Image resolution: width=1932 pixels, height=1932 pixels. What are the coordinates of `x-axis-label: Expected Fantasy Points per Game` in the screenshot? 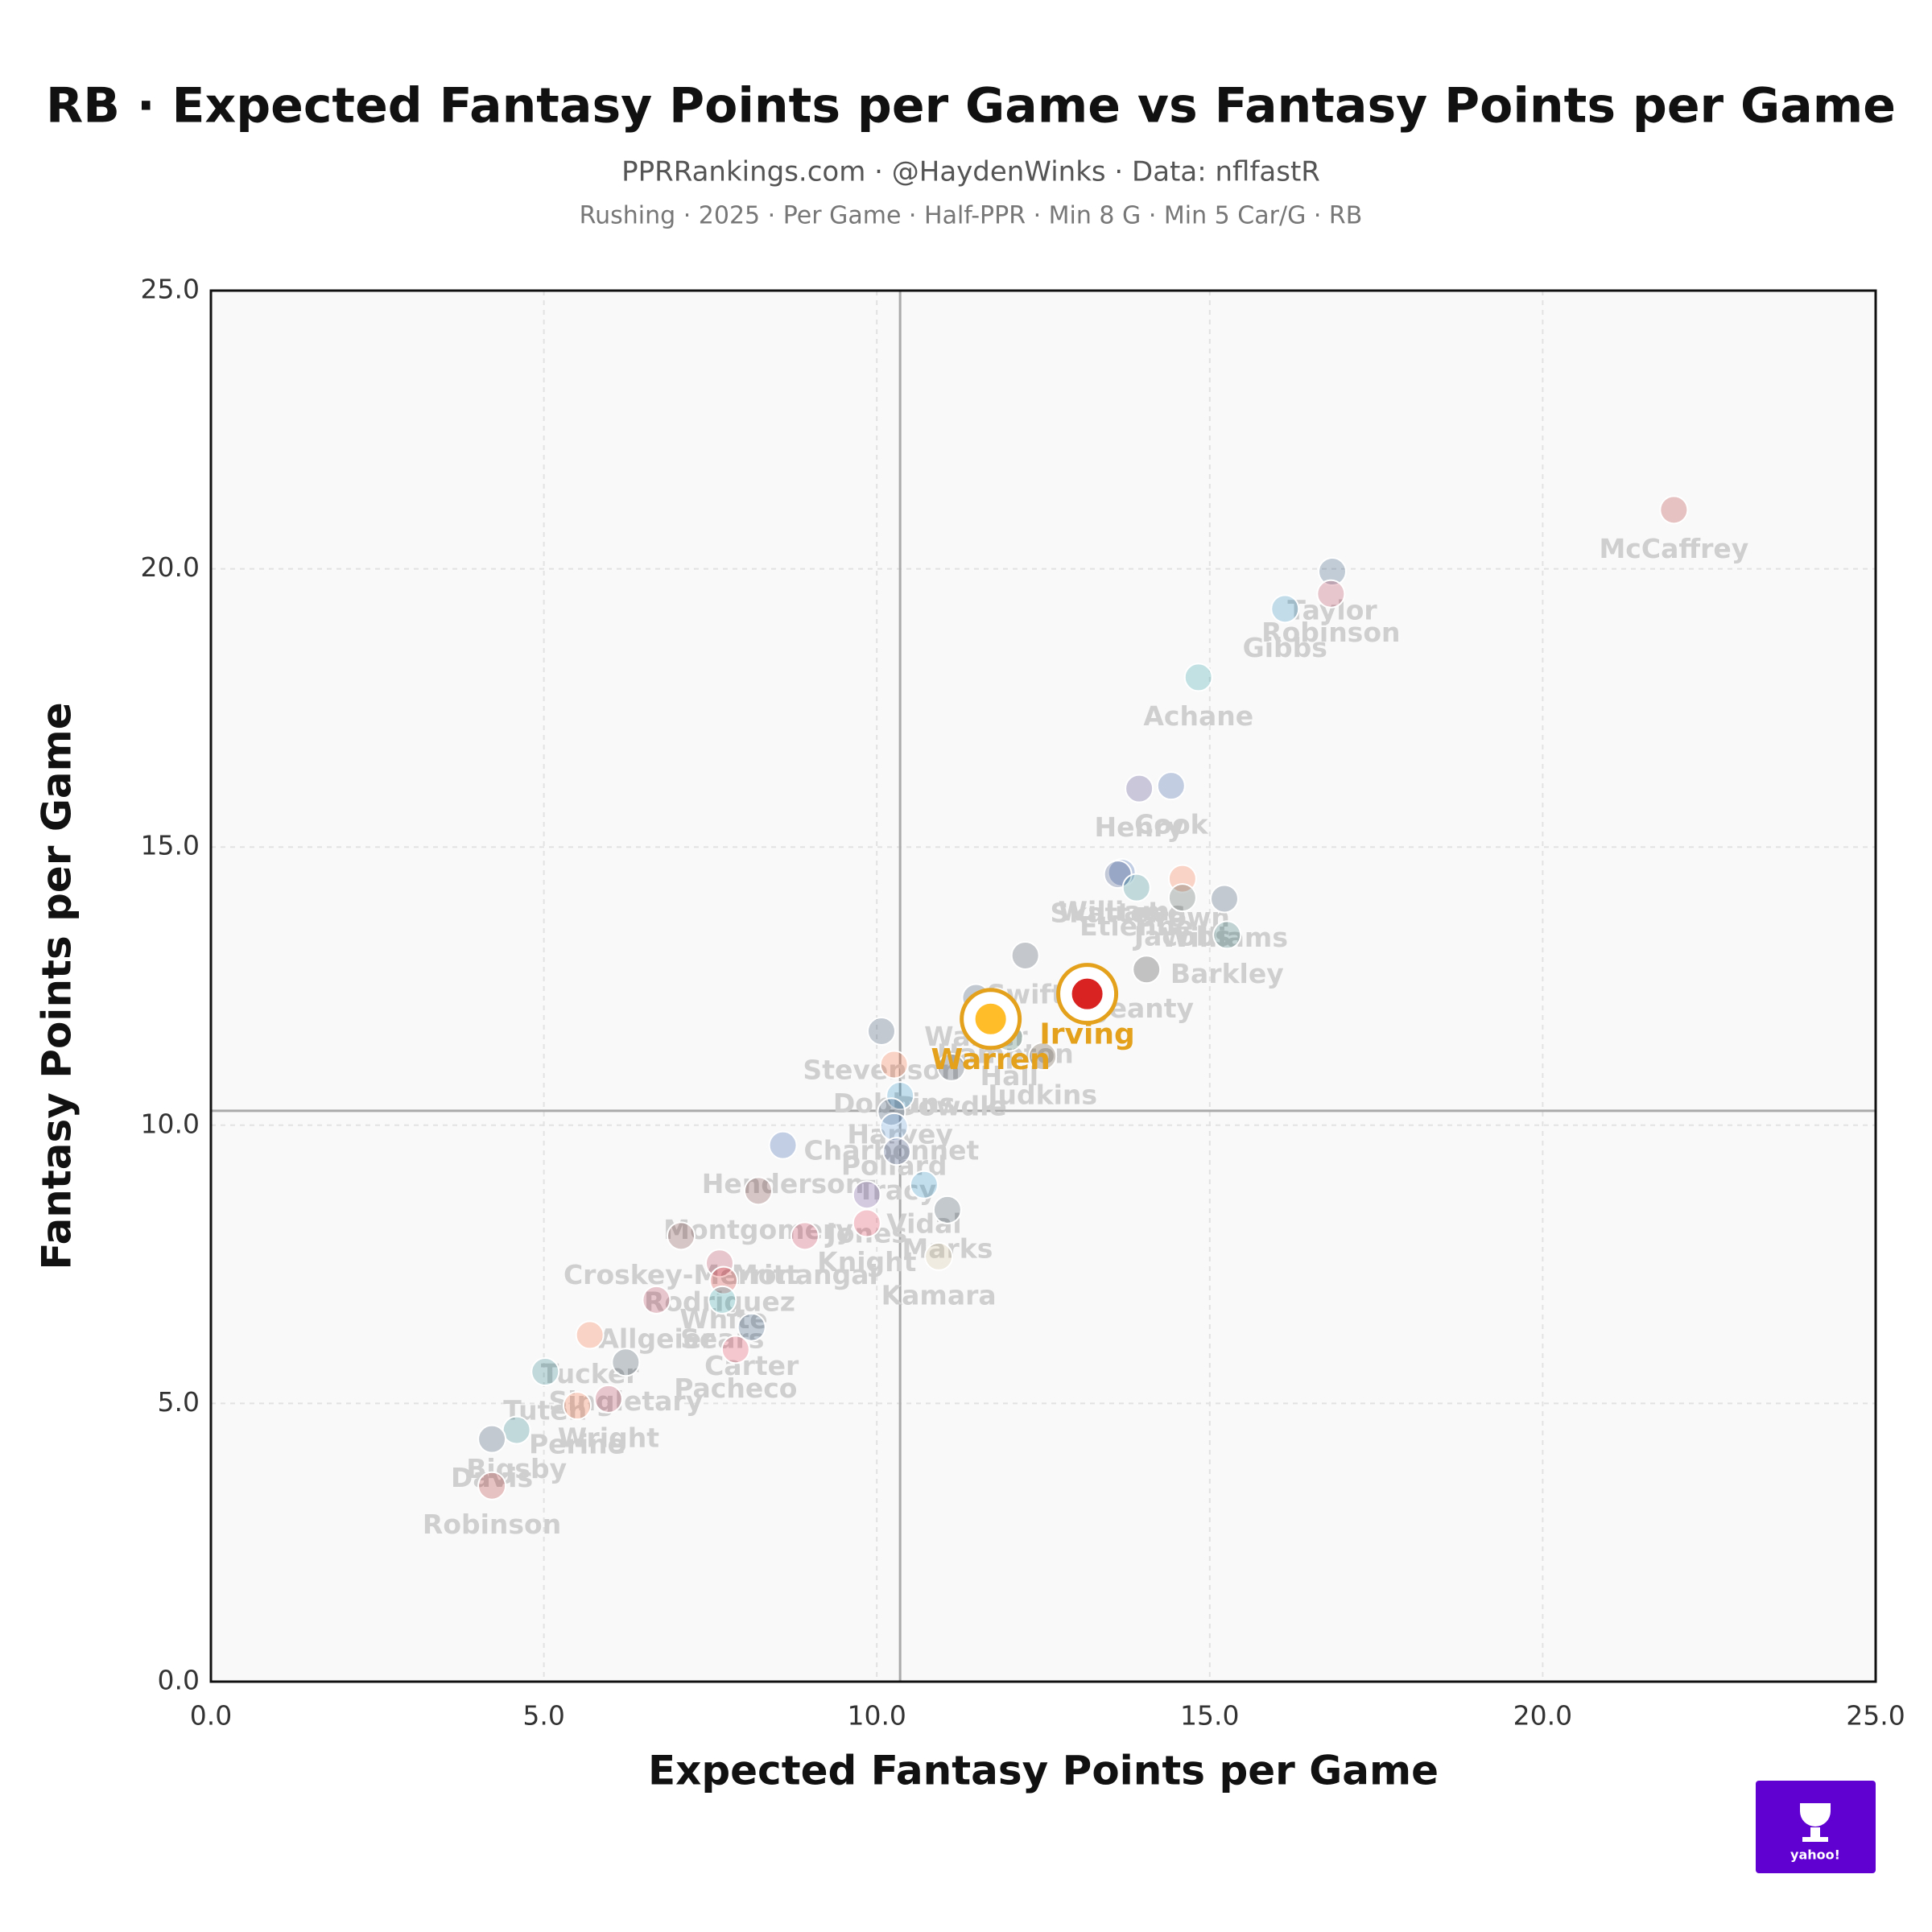 It's located at (1043, 1771).